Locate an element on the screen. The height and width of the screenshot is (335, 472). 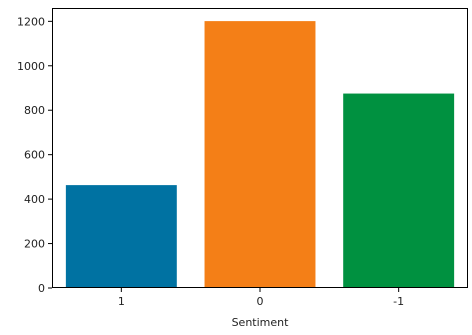
bar--1 is located at coordinates (399, 190).